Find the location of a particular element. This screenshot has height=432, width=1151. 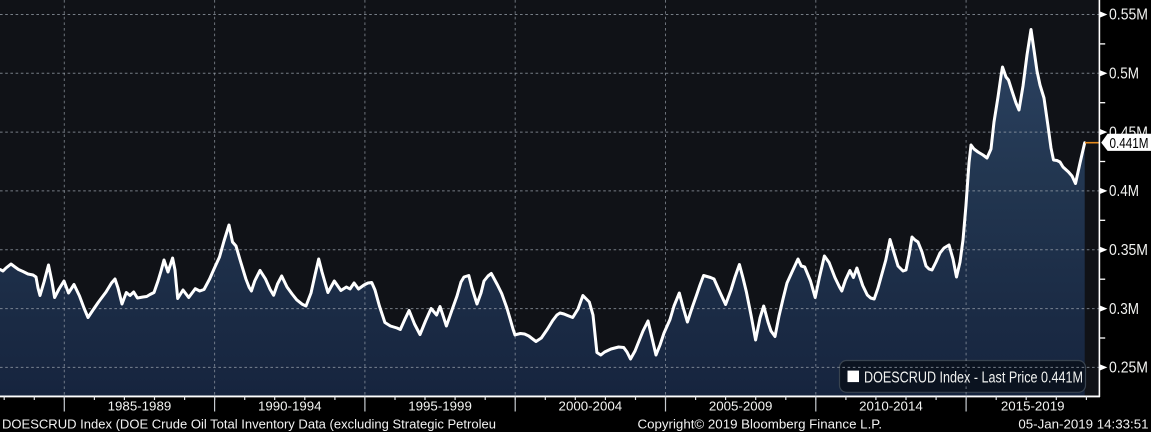

svg-text: 2010-2014 is located at coordinates (891, 406).